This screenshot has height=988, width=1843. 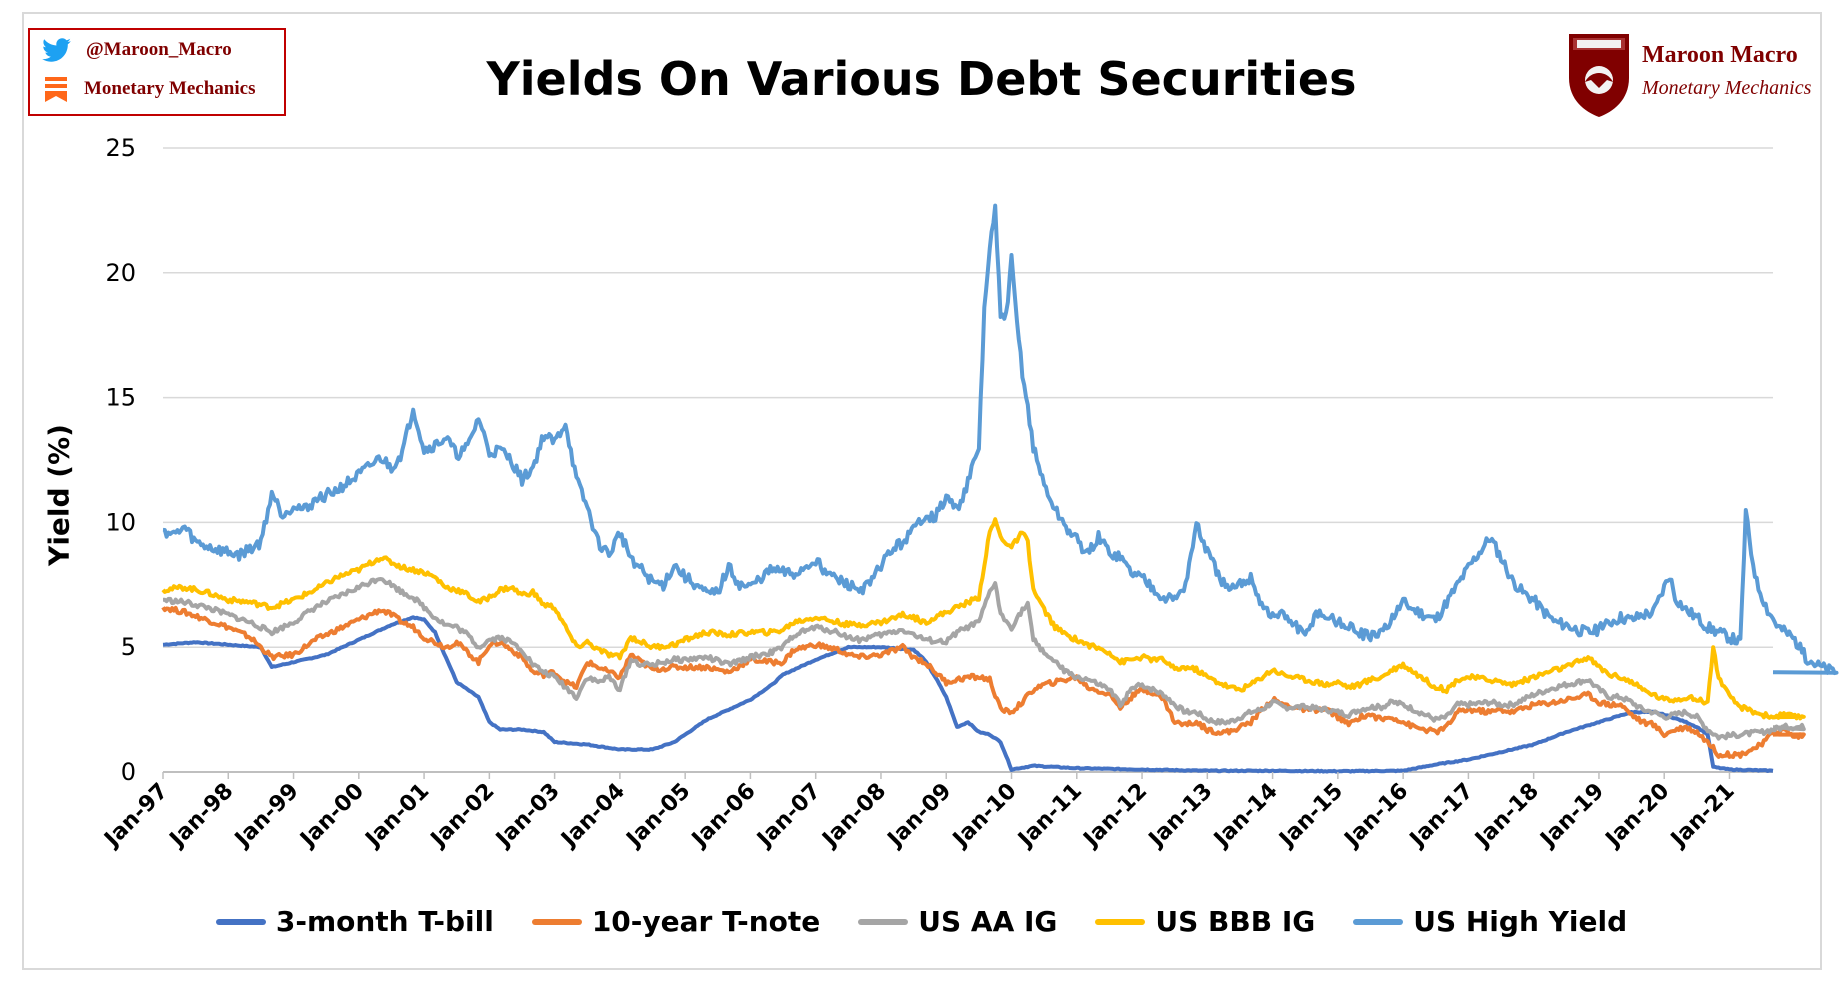 I want to click on x-tick-label: Jan-99, so click(x=266, y=816).